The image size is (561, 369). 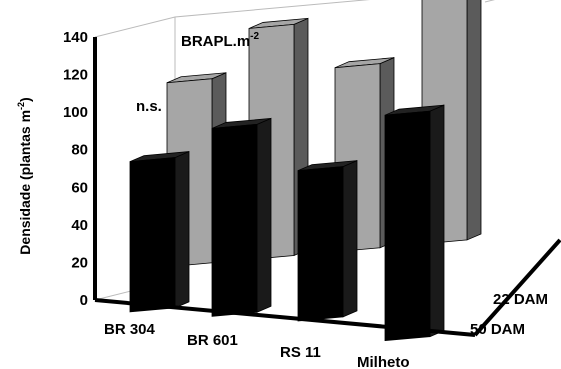 I want to click on bar-22dam-4-side, so click(x=474, y=120).